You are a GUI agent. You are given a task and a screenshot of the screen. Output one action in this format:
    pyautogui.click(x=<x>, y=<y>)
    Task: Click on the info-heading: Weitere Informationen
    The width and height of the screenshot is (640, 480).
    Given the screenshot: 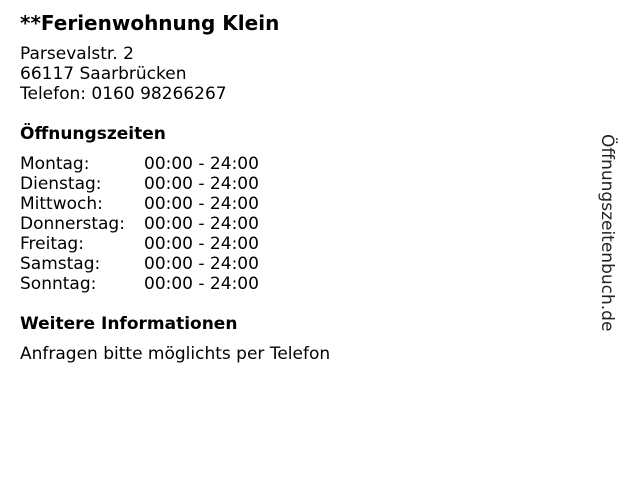 What is the action you would take?
    pyautogui.click(x=129, y=324)
    